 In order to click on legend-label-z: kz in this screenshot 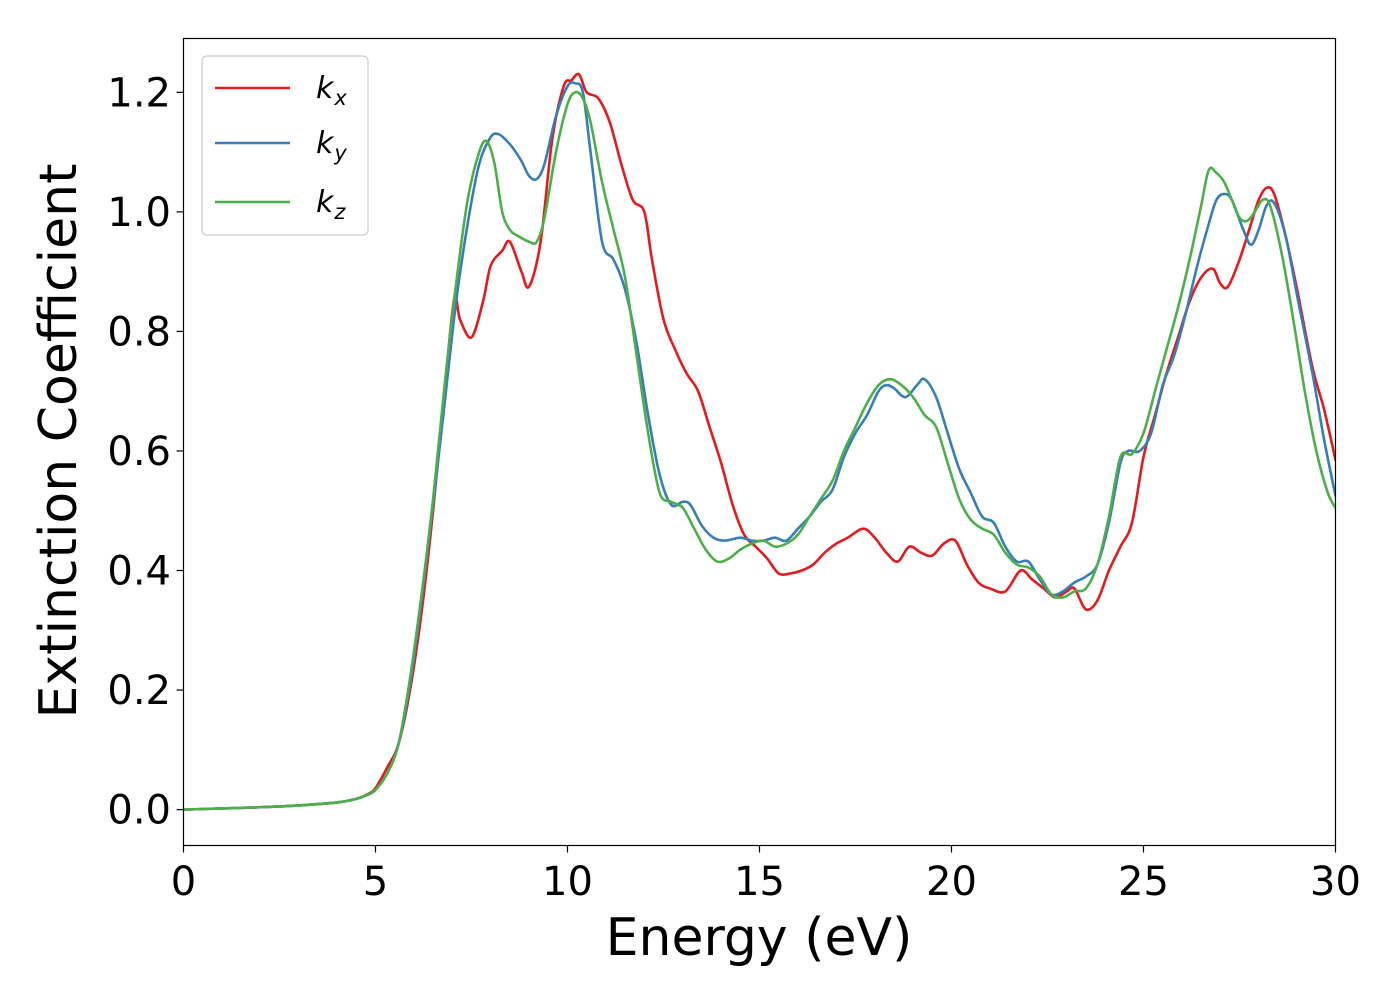, I will do `click(331, 204)`.